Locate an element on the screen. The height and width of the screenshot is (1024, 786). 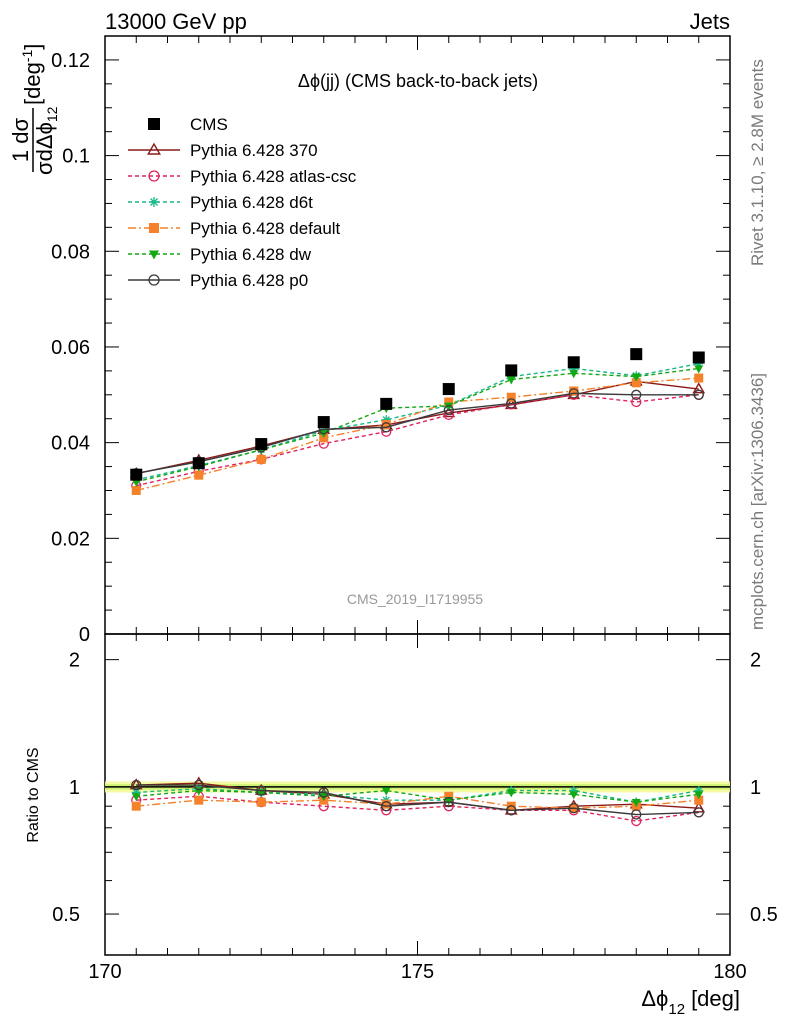
y-tick-label: 0.12 is located at coordinates (70, 61).